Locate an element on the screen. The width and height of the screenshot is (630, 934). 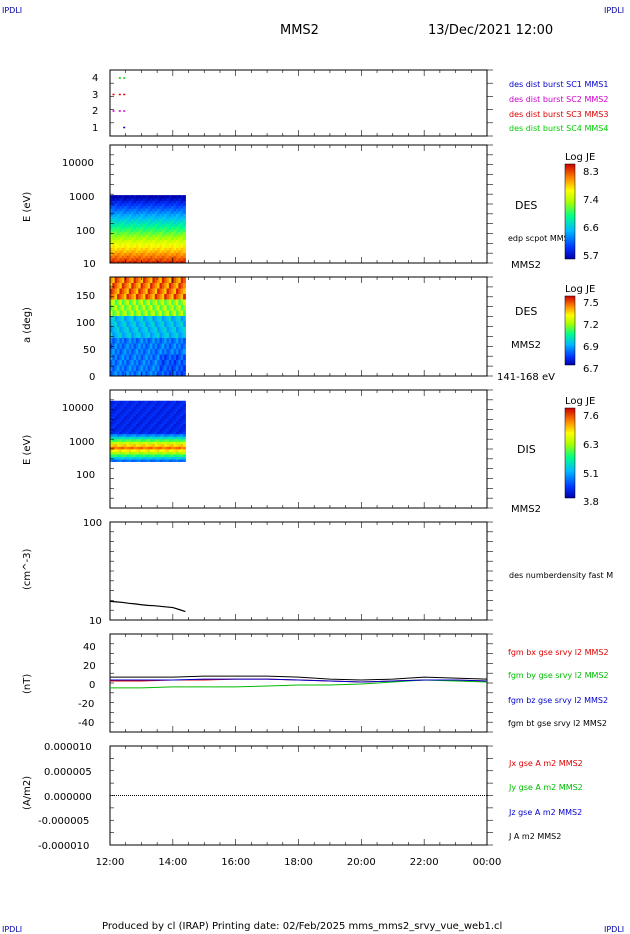
panel-burst-frame is located at coordinates (298, 103).